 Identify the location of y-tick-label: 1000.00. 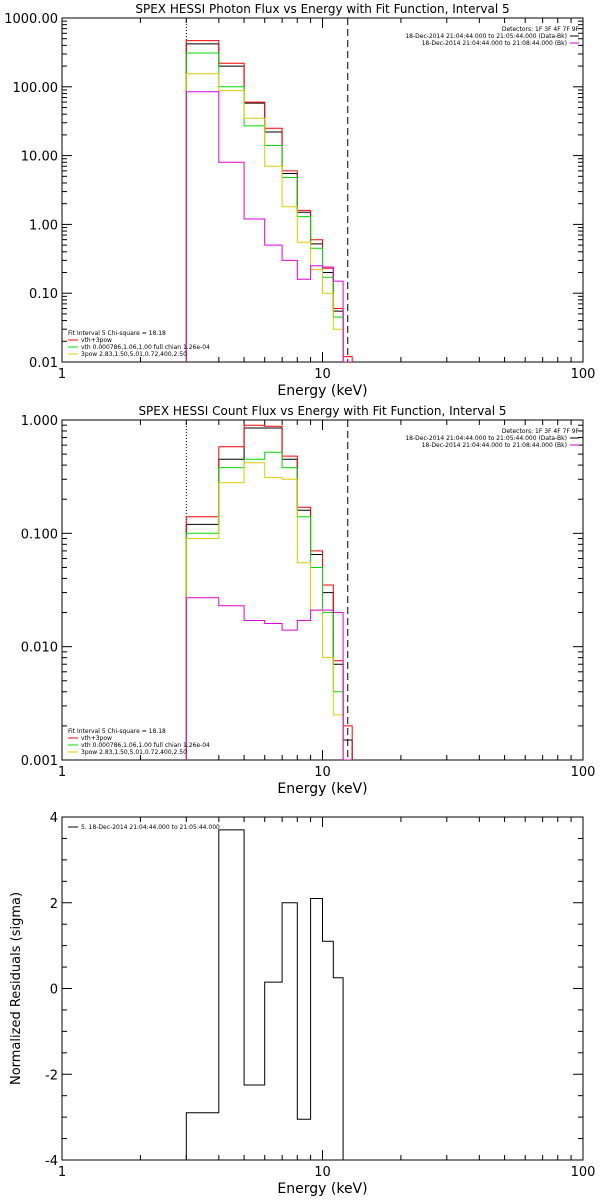
(31, 19).